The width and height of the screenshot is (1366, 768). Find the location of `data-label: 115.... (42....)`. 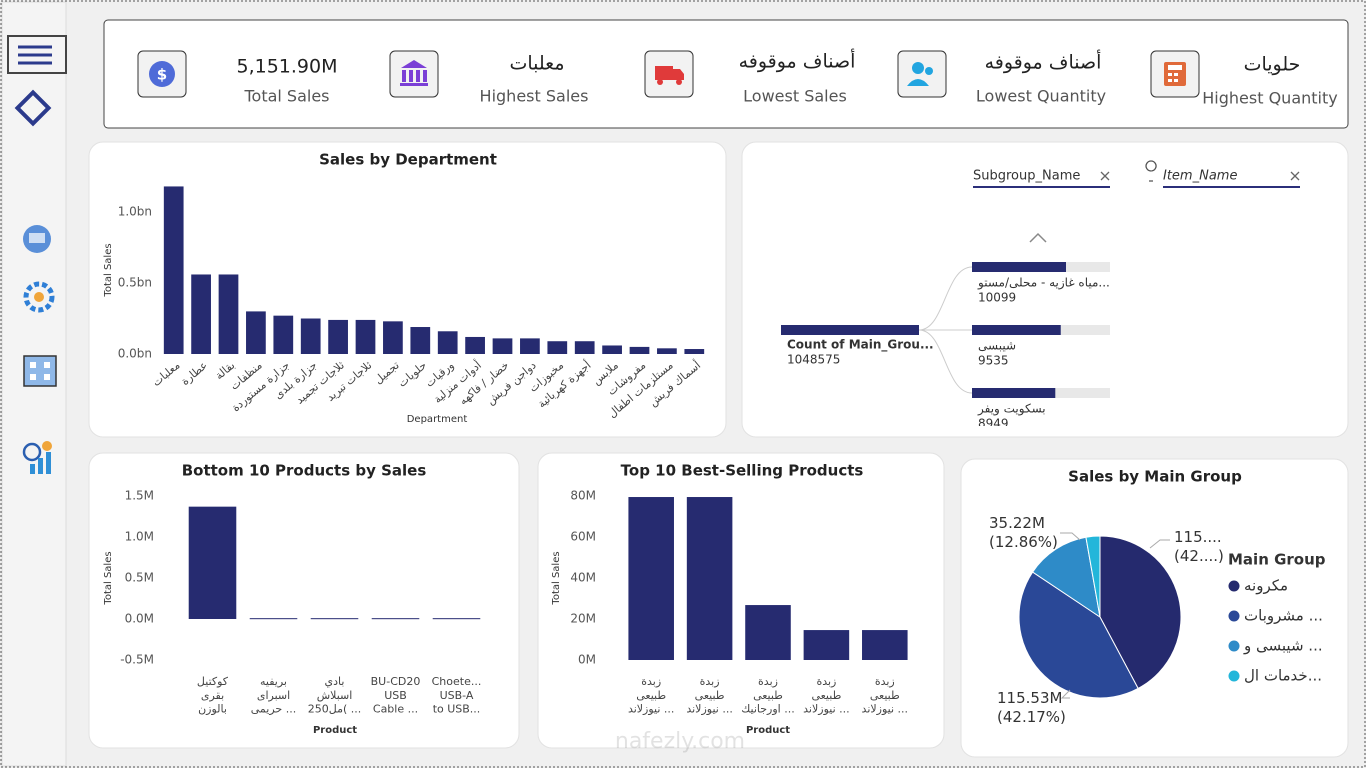

data-label: 115.... (42....) is located at coordinates (1199, 546).